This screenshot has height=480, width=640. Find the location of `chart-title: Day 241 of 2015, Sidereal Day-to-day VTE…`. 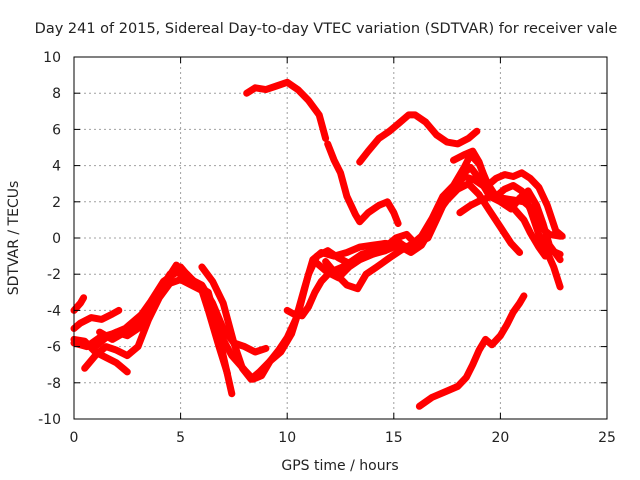

chart-title: Day 241 of 2015, Sidereal Day-to-day VTE… is located at coordinates (326, 29).